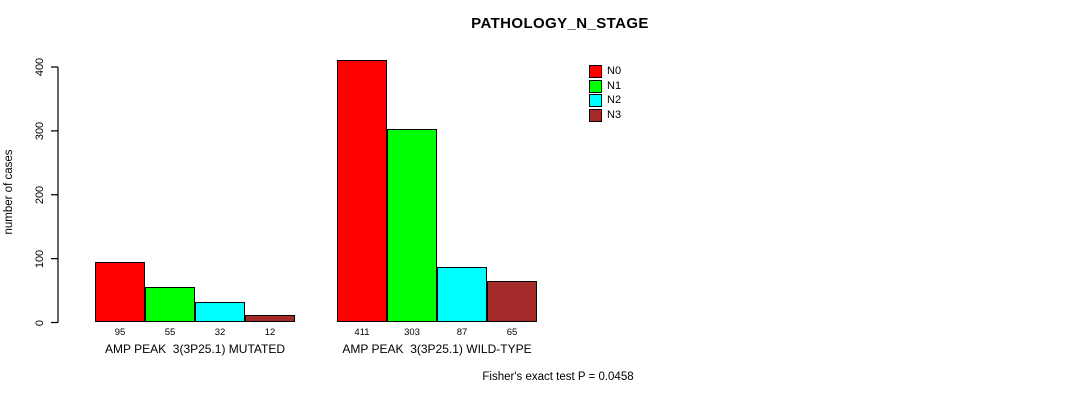 Image resolution: width=1090 pixels, height=400 pixels. Describe the element at coordinates (9, 192) in the screenshot. I see `y-axis-label: number of cases` at that location.